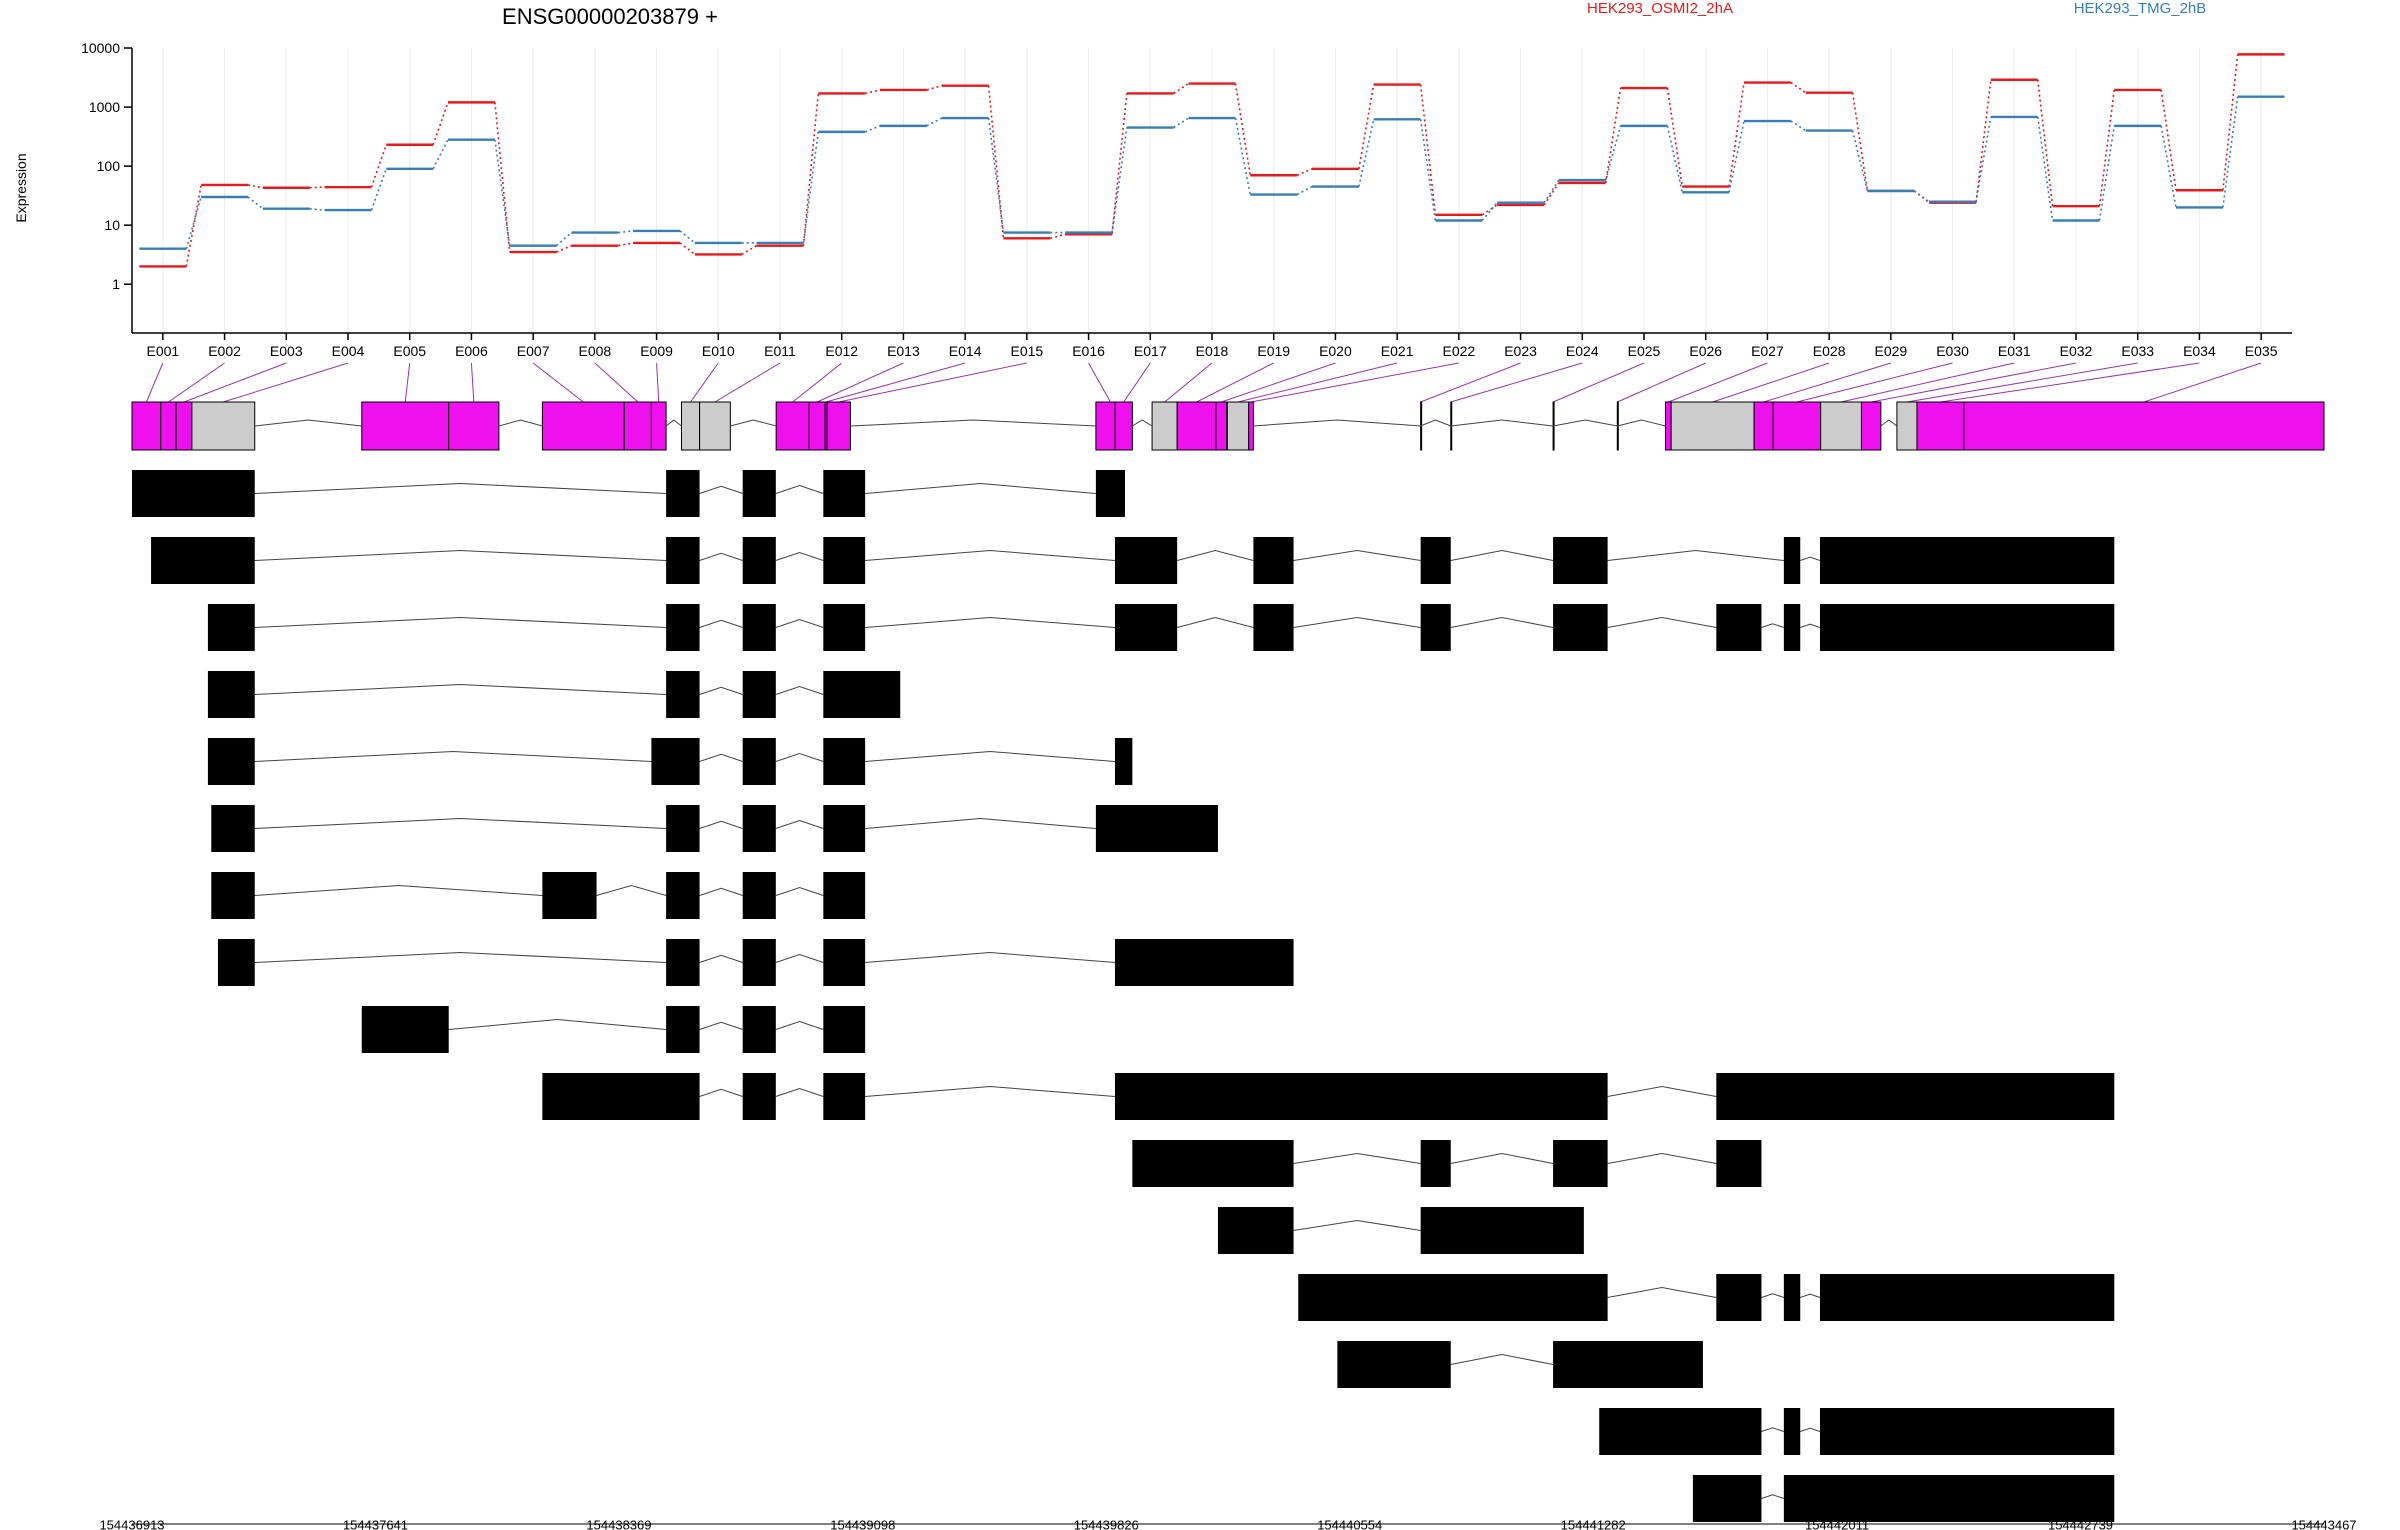 The image size is (2400, 1530). I want to click on x-tick-label: E035, so click(2261, 351).